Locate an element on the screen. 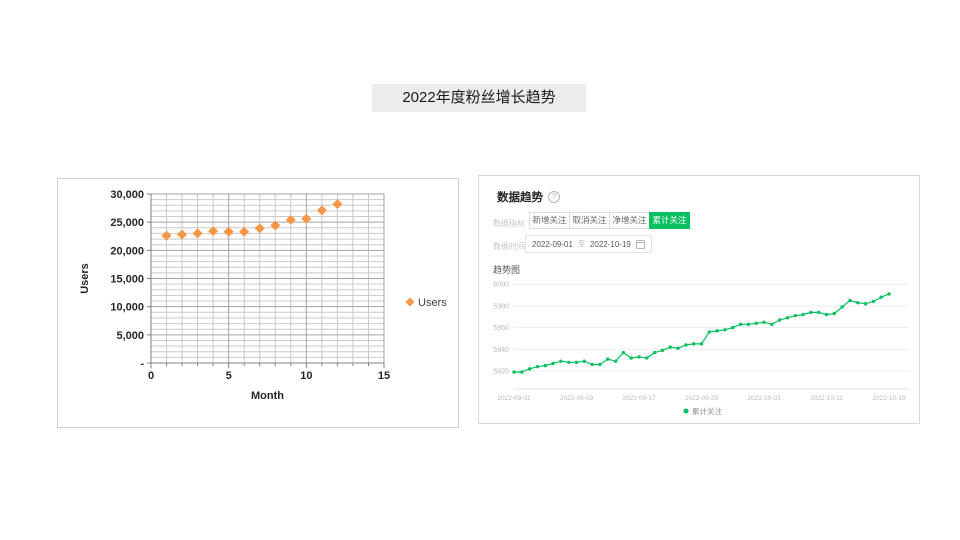 This screenshot has height=540, width=960. svg-text: 5980 is located at coordinates (501, 306).